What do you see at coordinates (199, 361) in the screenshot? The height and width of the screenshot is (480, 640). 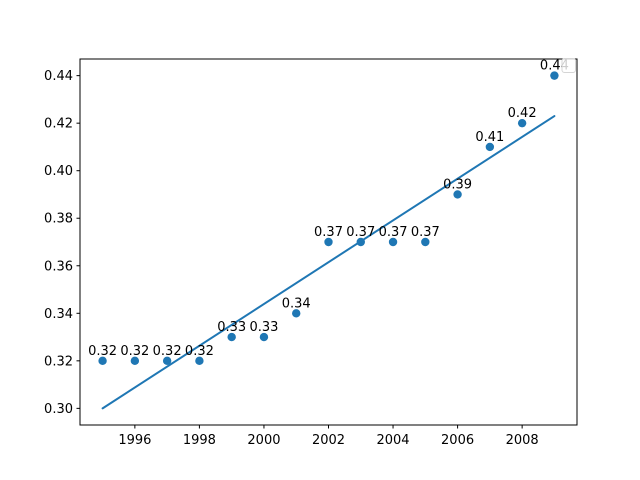 I see `data-point-1998` at bounding box center [199, 361].